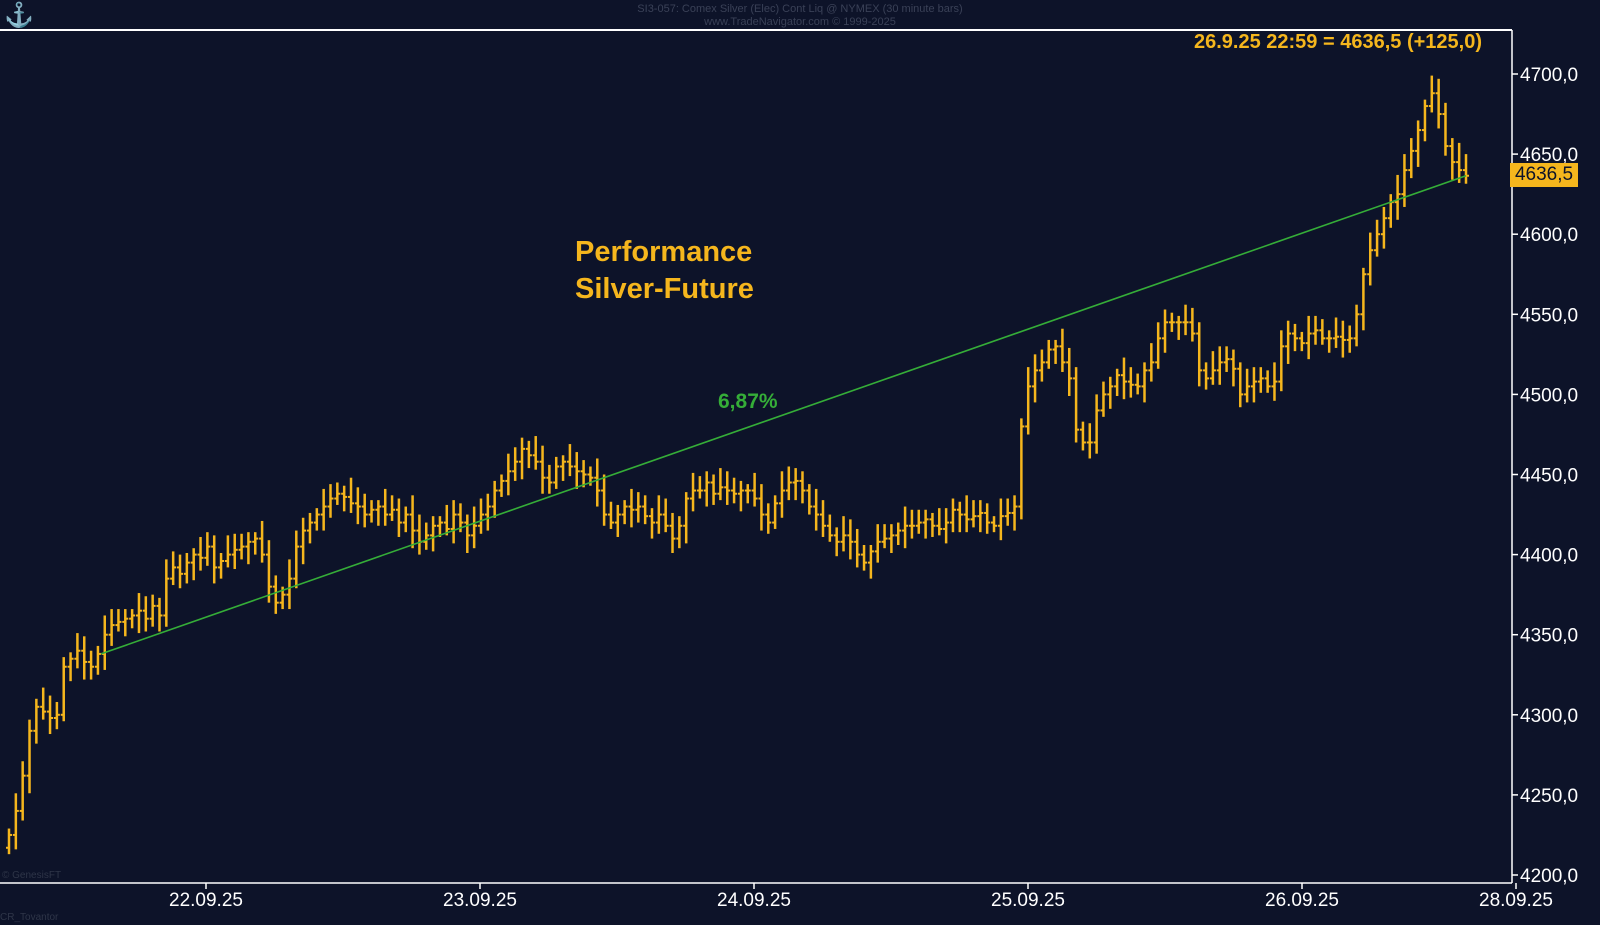 The width and height of the screenshot is (1600, 925). What do you see at coordinates (1549, 796) in the screenshot?
I see `y-tick-label: 4250,0` at bounding box center [1549, 796].